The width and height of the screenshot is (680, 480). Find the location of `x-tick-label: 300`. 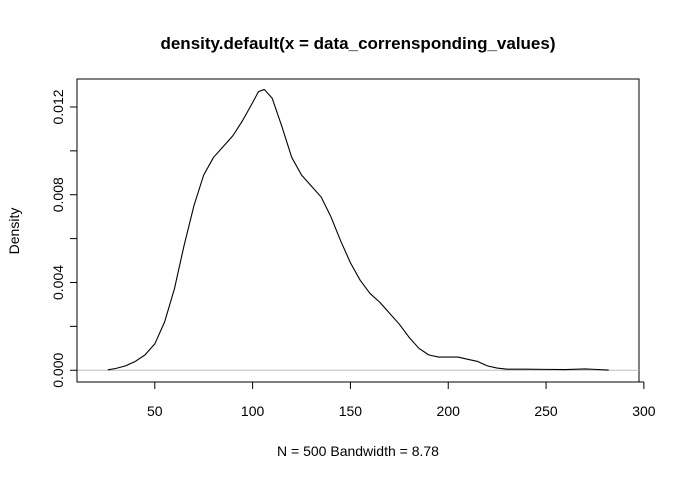

x-tick-label: 300 is located at coordinates (644, 411).